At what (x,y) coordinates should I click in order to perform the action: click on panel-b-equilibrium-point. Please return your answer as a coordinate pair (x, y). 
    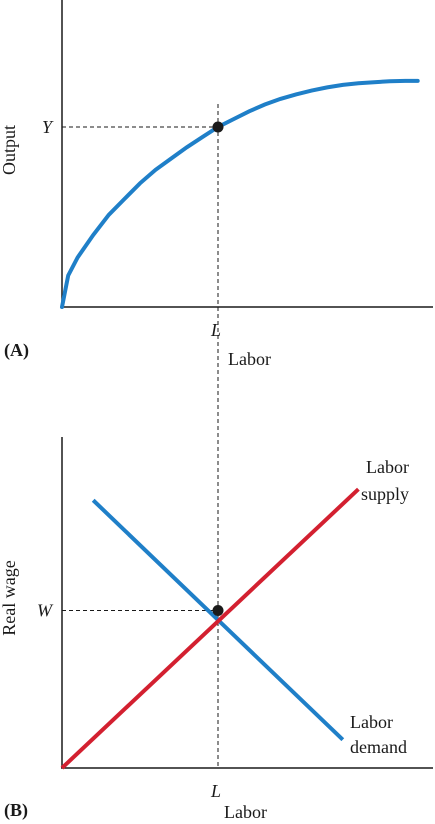
    Looking at the image, I should click on (218, 610).